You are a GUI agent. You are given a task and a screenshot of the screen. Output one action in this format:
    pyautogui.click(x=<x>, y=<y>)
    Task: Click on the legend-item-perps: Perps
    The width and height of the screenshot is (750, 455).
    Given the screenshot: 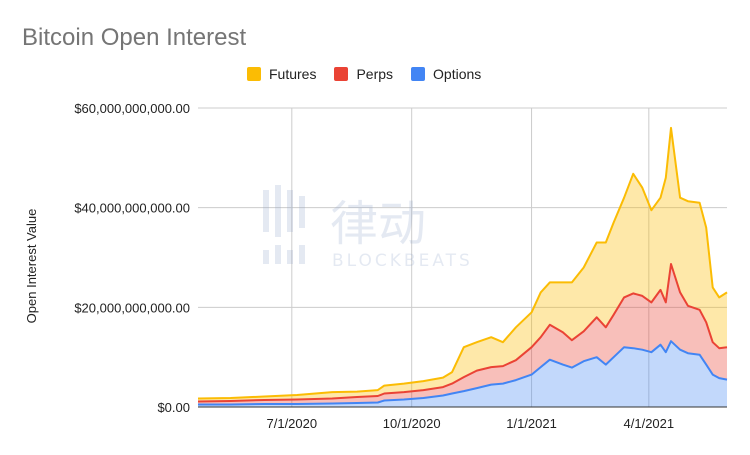 What is the action you would take?
    pyautogui.click(x=363, y=74)
    